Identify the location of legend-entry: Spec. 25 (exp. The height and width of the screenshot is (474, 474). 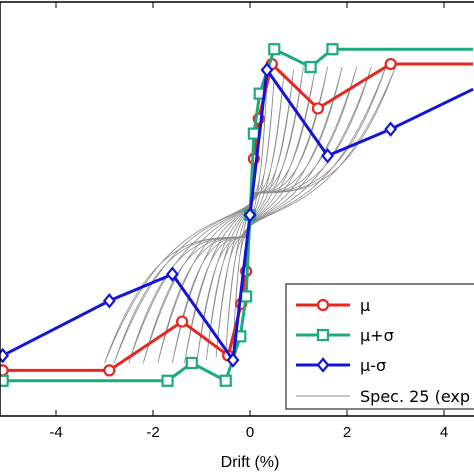
(383, 396).